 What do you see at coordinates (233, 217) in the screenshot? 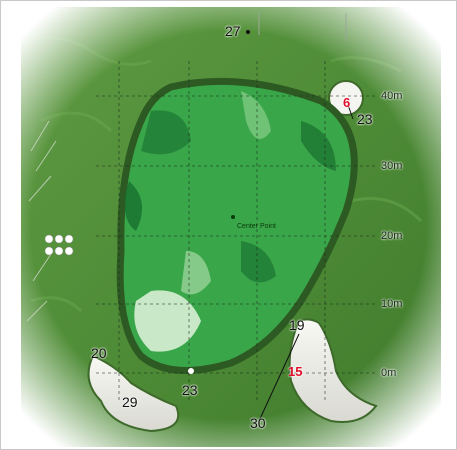
I see `center-point-dot` at bounding box center [233, 217].